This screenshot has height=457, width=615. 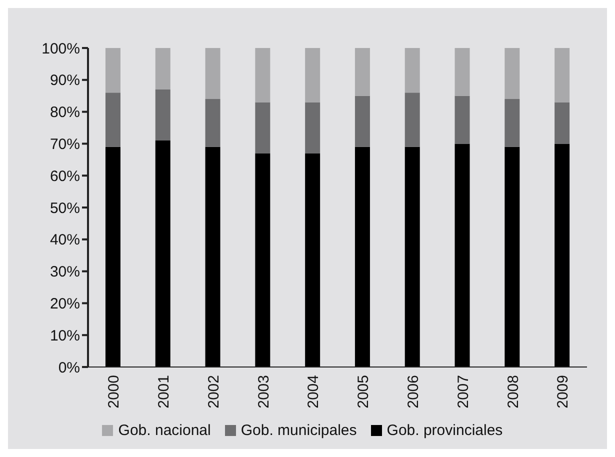 I want to click on x-tick-label: 2005, so click(x=363, y=391).